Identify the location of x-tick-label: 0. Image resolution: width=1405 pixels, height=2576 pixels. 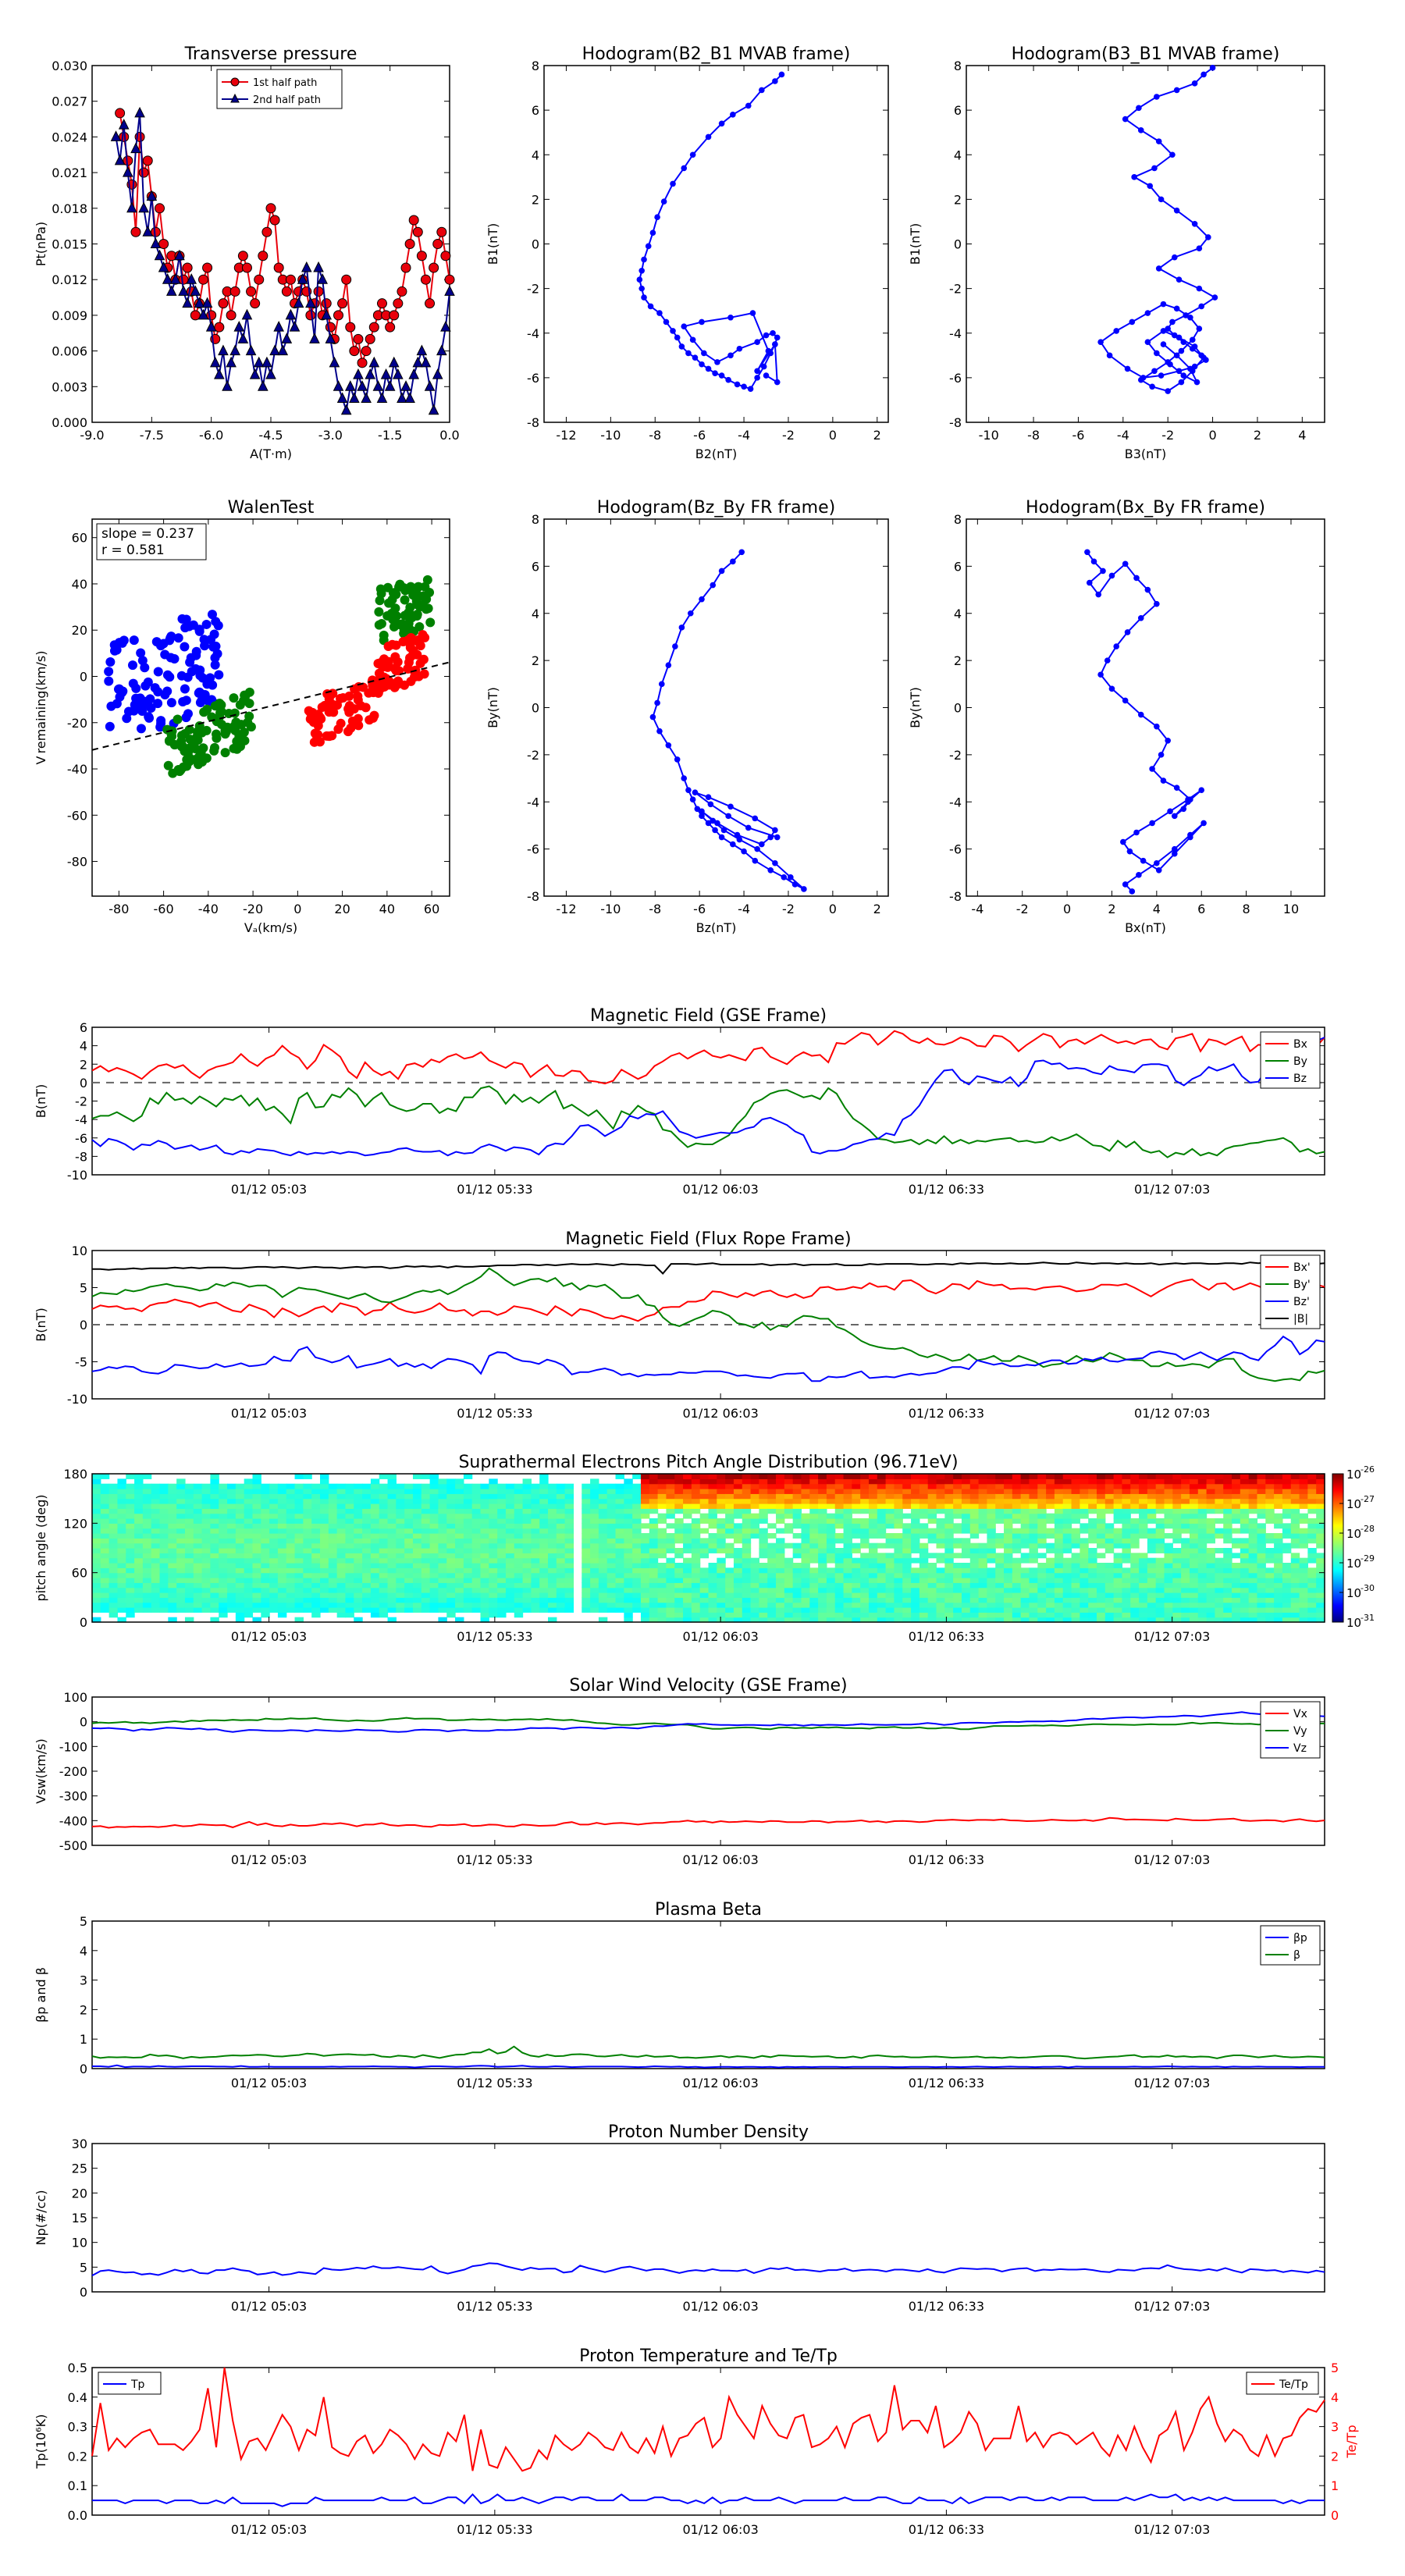
(297, 909).